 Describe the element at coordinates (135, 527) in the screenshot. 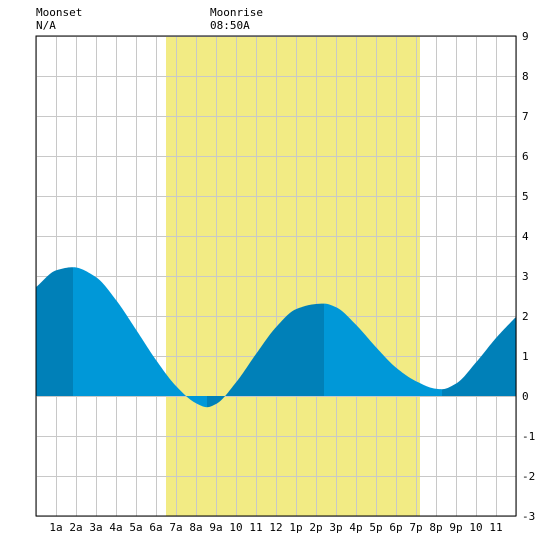

I see `x-tick-label: 5a` at that location.